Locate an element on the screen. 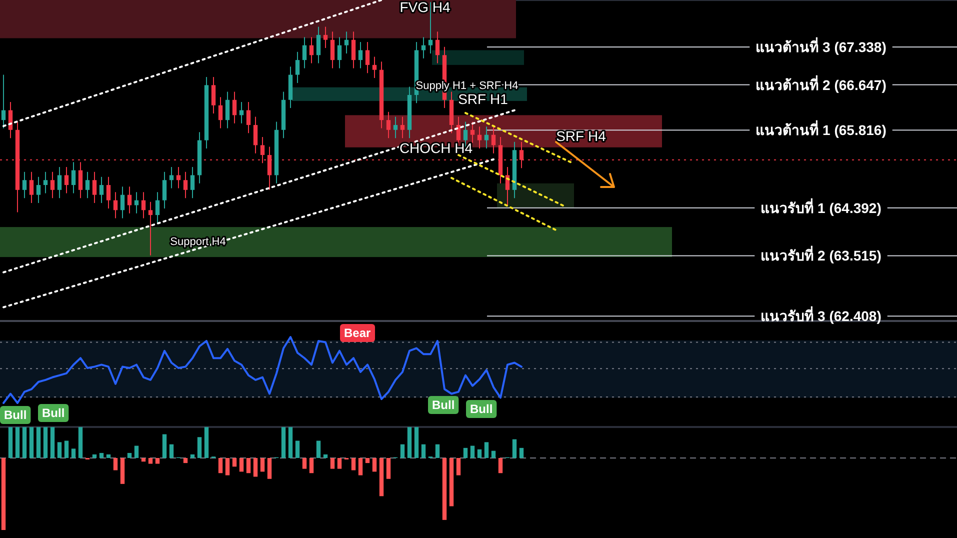 This screenshot has width=957, height=538. annotation: Bull is located at coordinates (481, 409).